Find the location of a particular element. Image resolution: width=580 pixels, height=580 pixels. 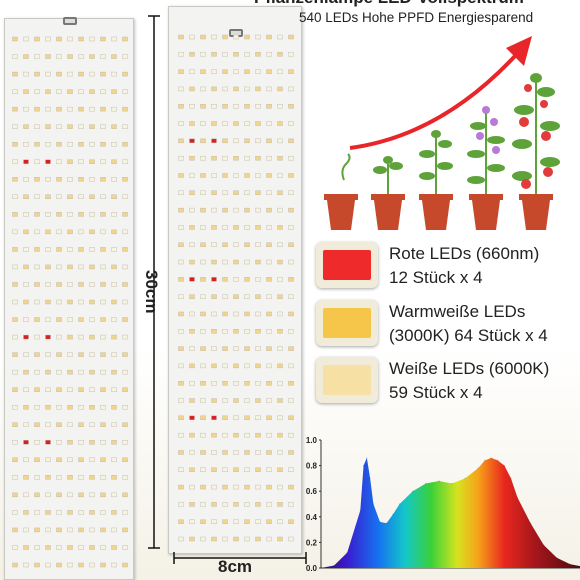

width-label: 8cm is located at coordinates (235, 566).